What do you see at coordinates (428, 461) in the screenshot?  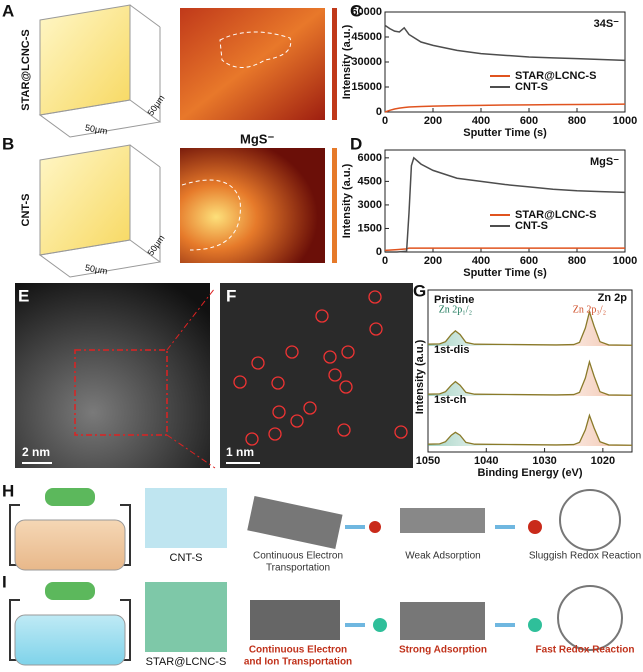 I see `x-tick-label: 1050` at bounding box center [428, 461].